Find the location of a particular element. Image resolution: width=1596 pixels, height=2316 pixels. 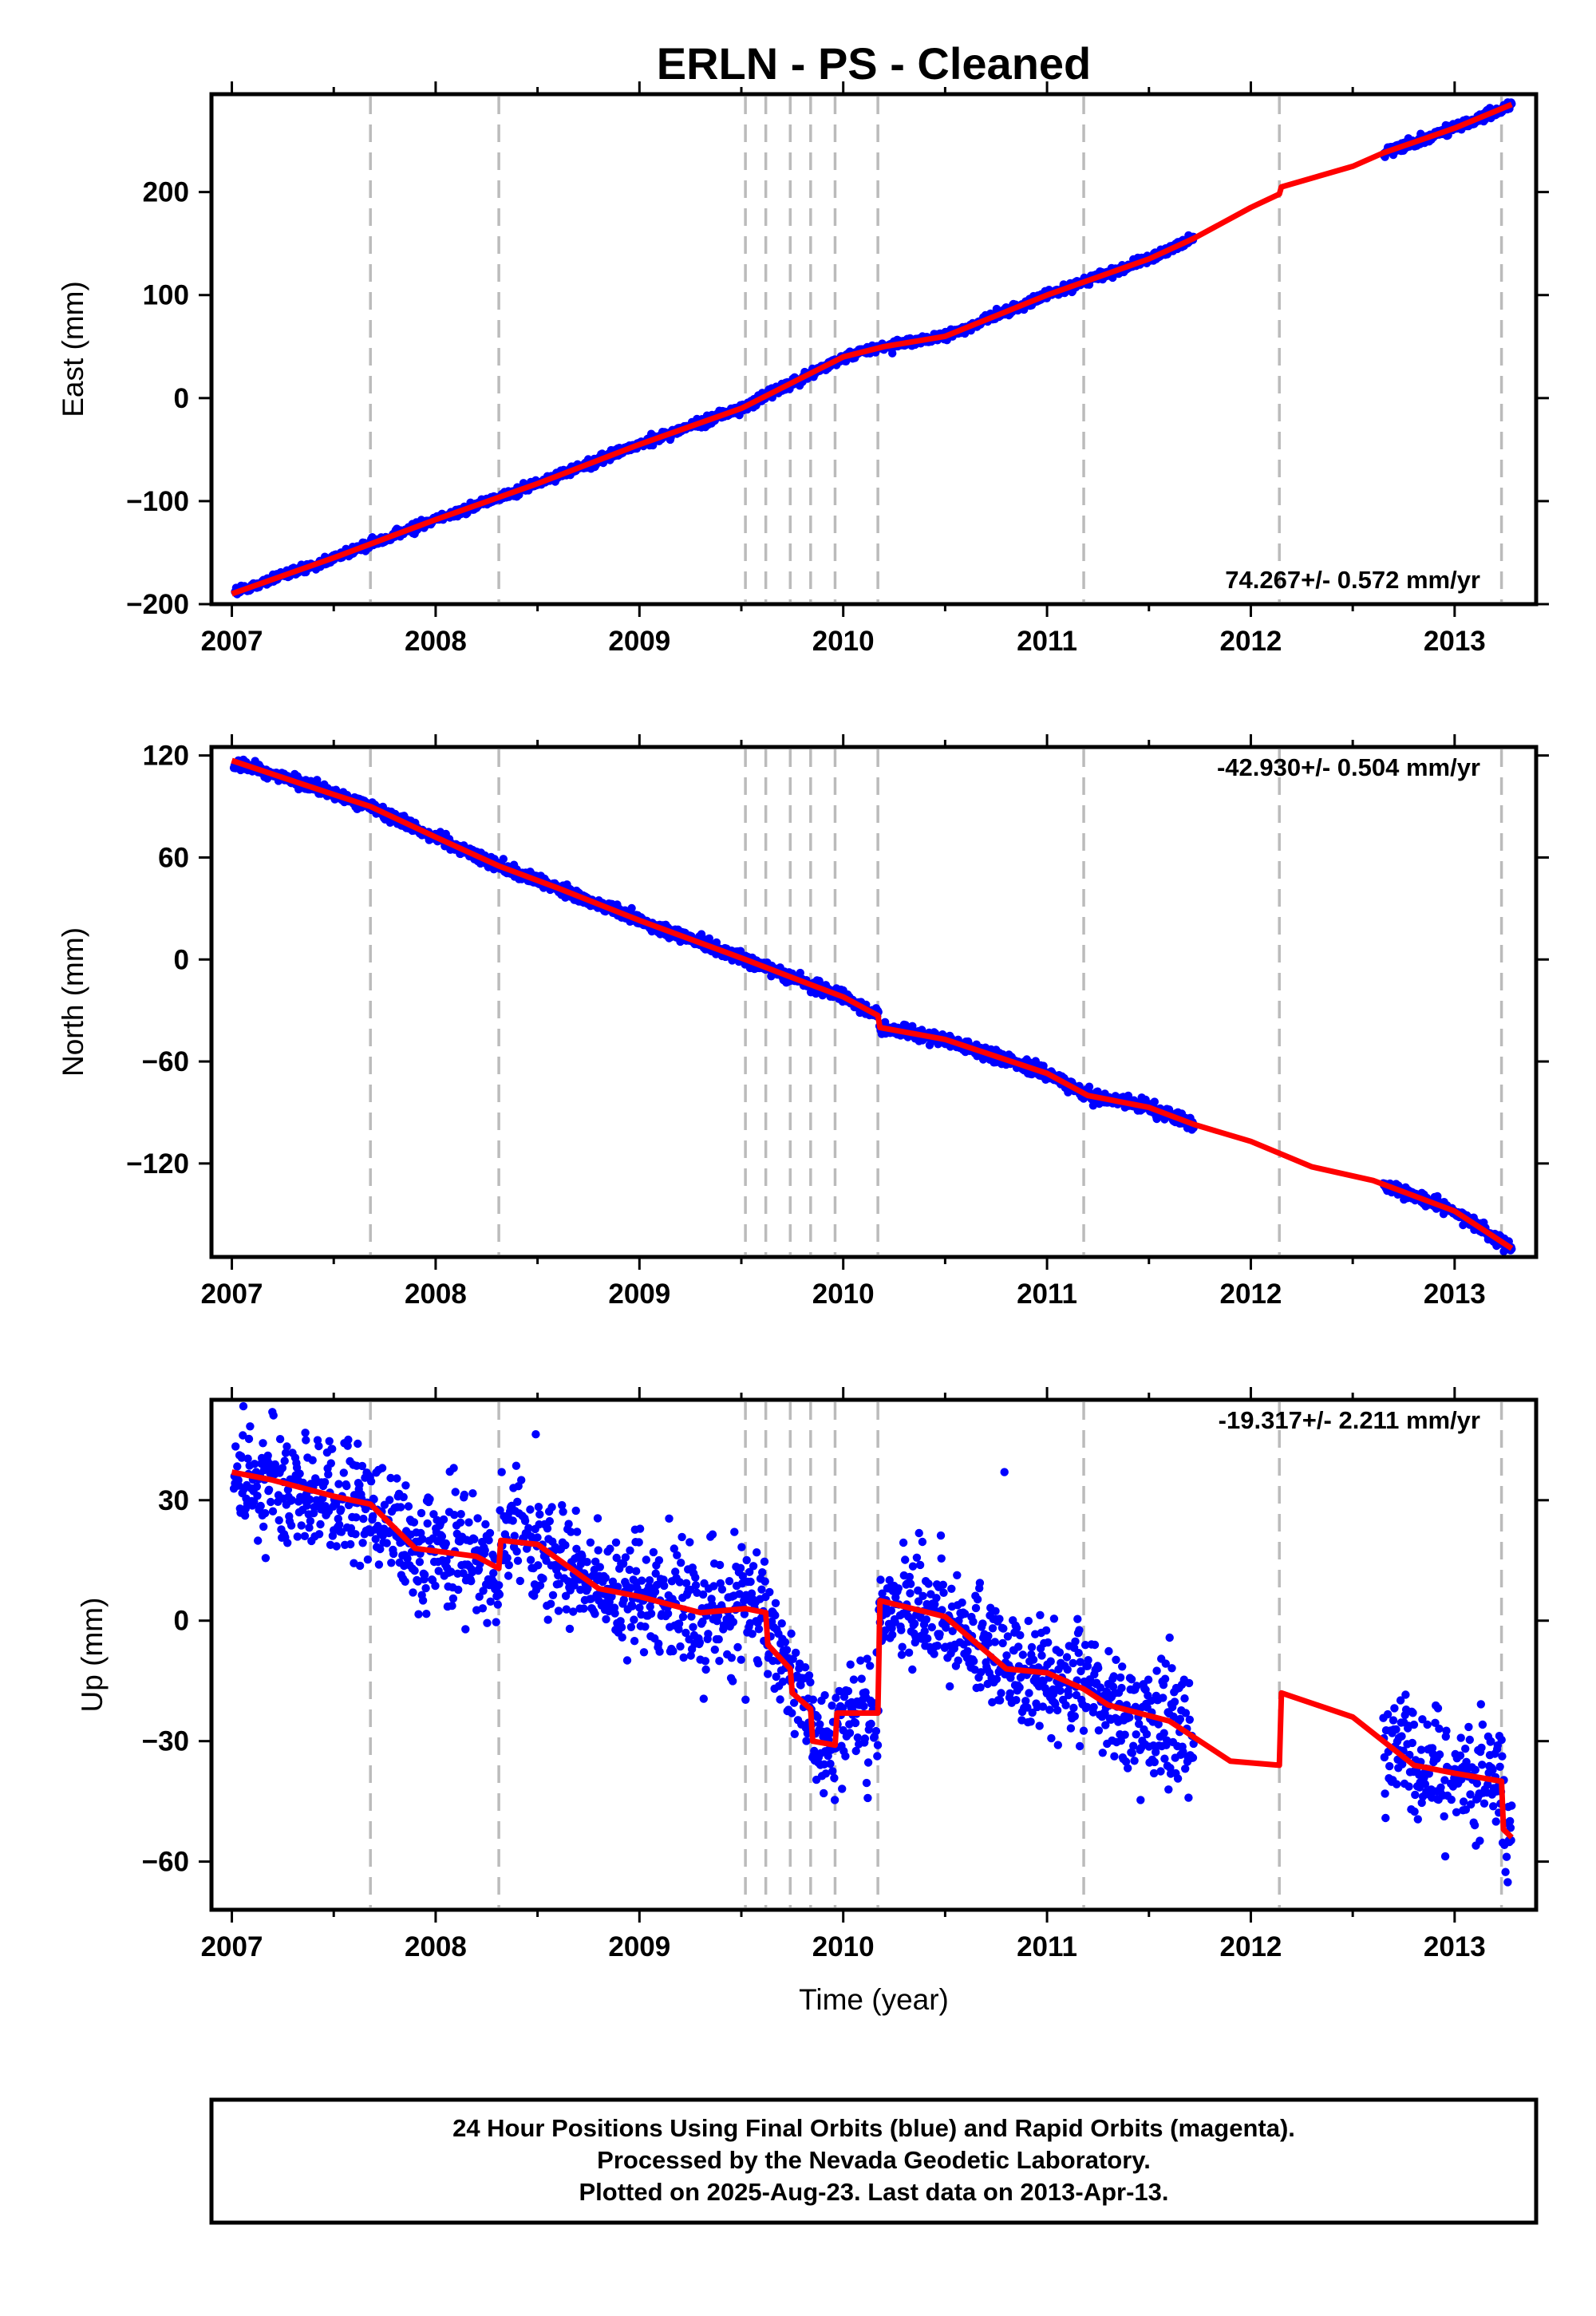

north-xtick-label: 2010 is located at coordinates (843, 1294).